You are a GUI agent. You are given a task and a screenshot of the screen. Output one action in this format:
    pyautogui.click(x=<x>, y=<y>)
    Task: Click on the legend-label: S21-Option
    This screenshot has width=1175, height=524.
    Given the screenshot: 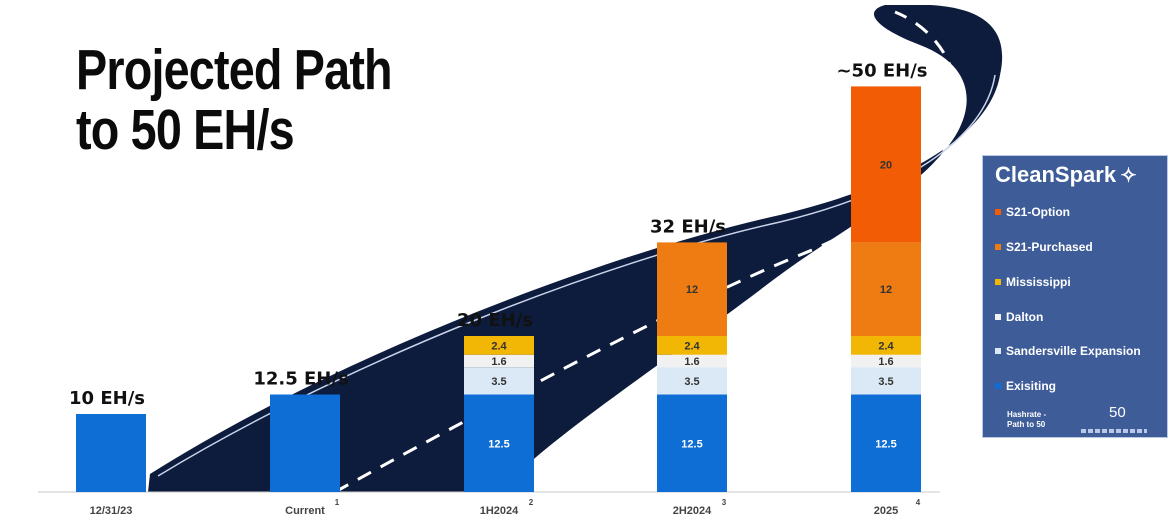 What is the action you would take?
    pyautogui.click(x=1038, y=212)
    